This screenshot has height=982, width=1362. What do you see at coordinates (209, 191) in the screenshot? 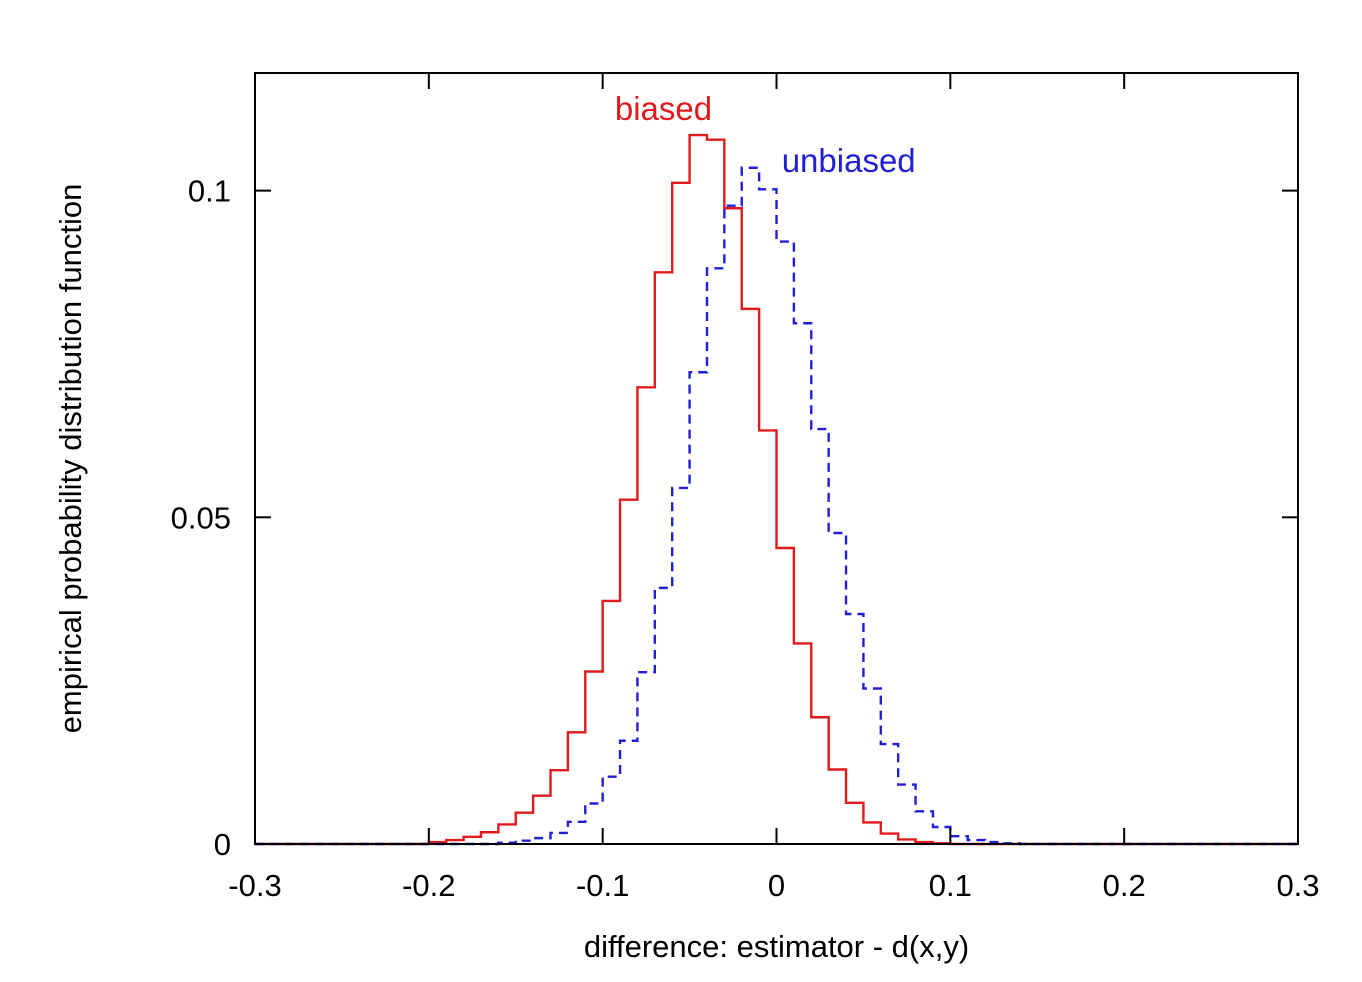
I see `y-tick-label: 0.1` at bounding box center [209, 191].